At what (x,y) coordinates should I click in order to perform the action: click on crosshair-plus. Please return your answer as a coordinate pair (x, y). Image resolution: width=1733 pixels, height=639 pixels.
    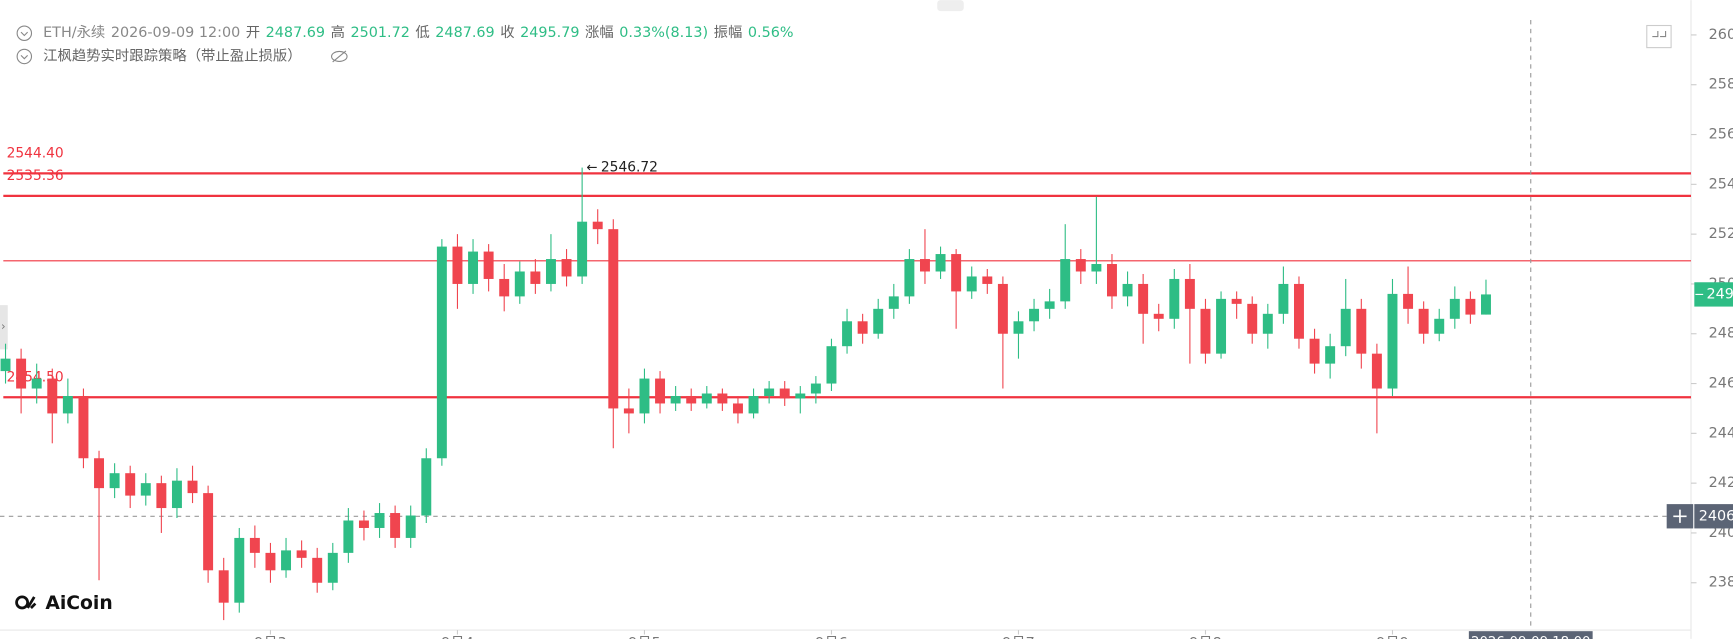
    Looking at the image, I should click on (1680, 516).